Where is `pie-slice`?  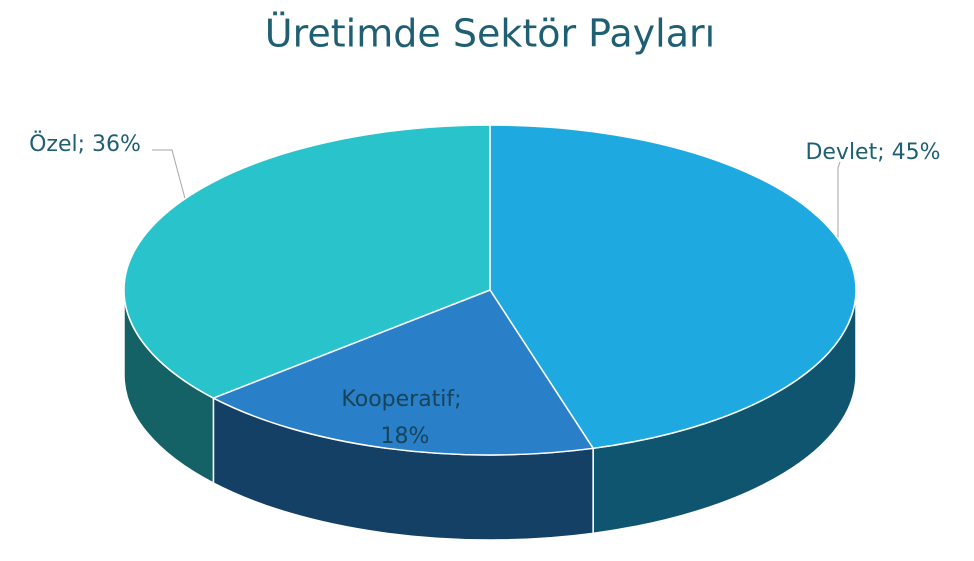
pie-slice is located at coordinates (403, 372).